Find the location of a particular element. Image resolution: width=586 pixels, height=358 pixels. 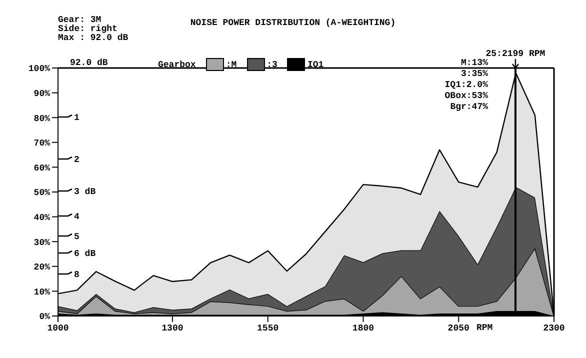

y-tick-label: 30% is located at coordinates (42, 243).